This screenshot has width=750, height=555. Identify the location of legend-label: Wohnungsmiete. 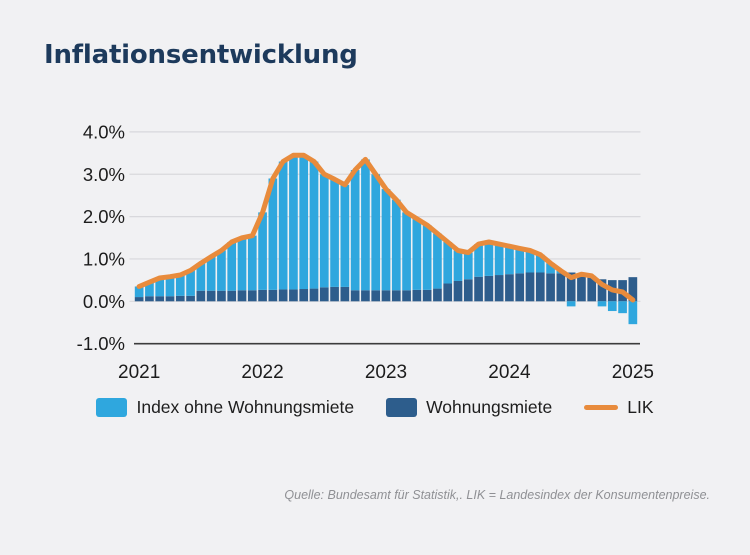
(489, 407).